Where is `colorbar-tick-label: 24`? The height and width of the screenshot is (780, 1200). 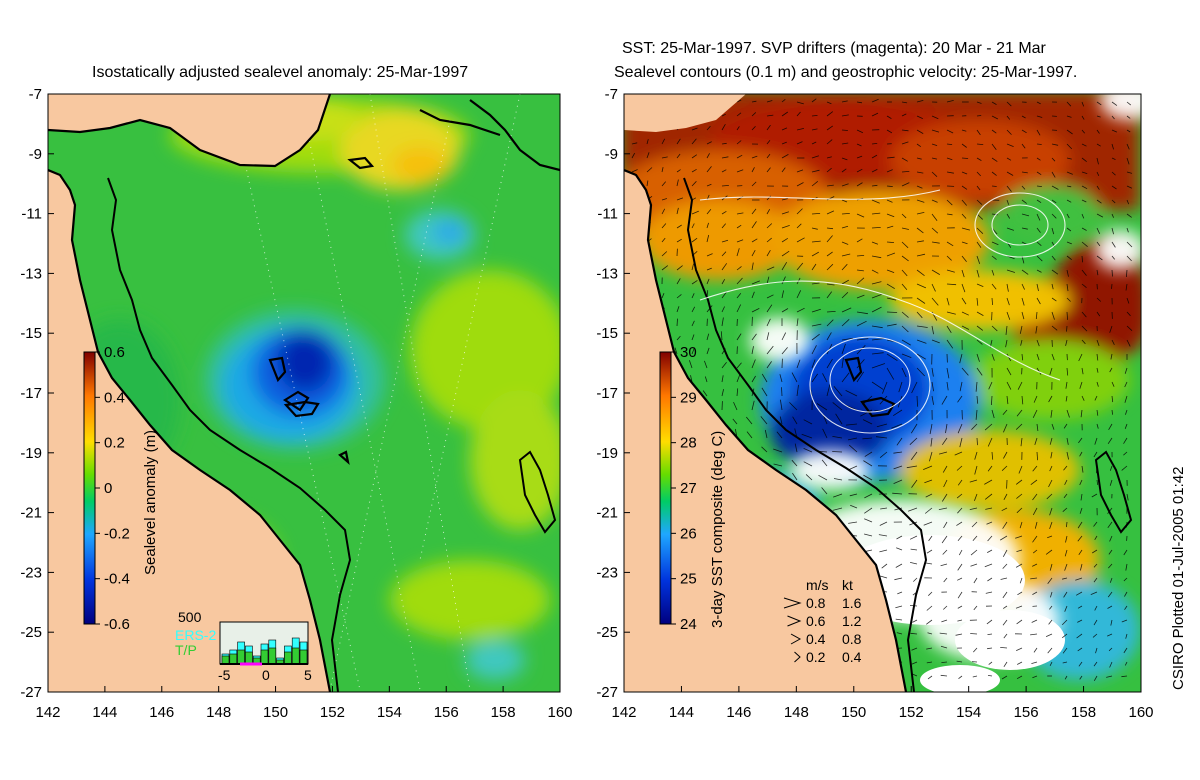
colorbar-tick-label: 24 is located at coordinates (688, 624).